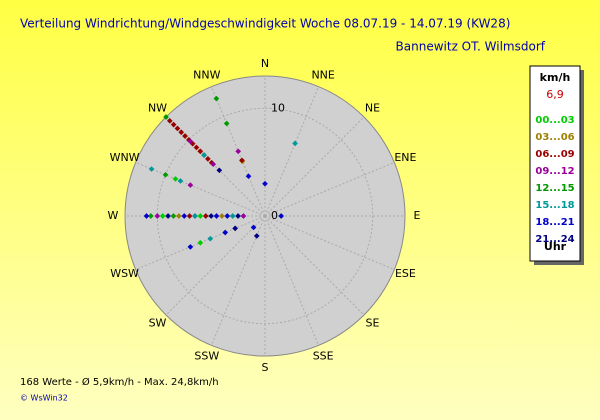 The width and height of the screenshot is (600, 420). Describe the element at coordinates (405, 273) in the screenshot. I see `direction-label: ESE` at that location.